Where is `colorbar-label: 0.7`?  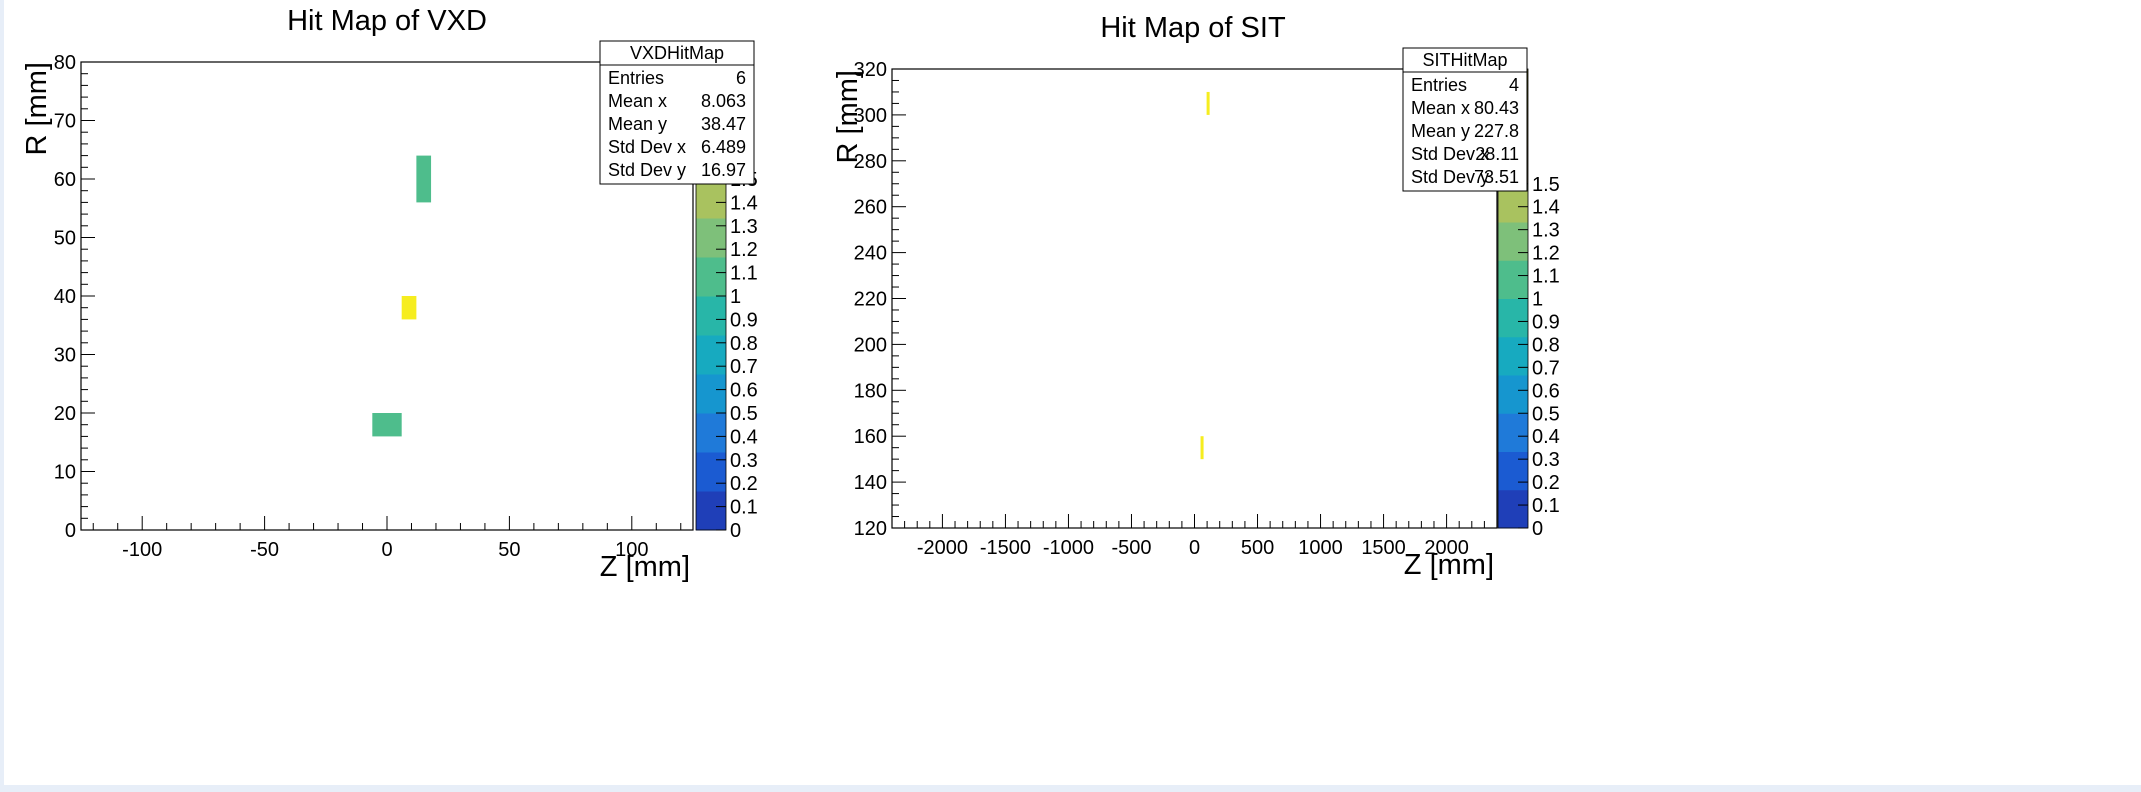 colorbar-label: 0.7 is located at coordinates (1546, 368).